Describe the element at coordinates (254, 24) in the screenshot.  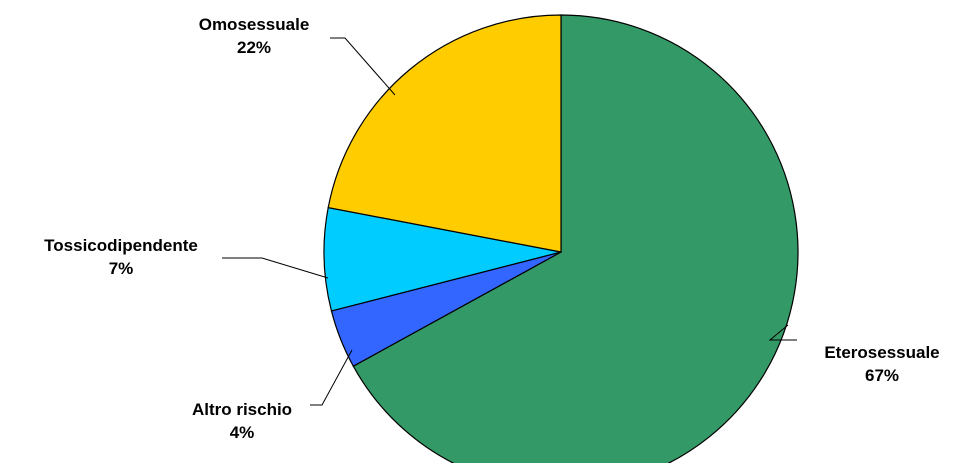
I see `slice-label-name: Omosessuale` at that location.